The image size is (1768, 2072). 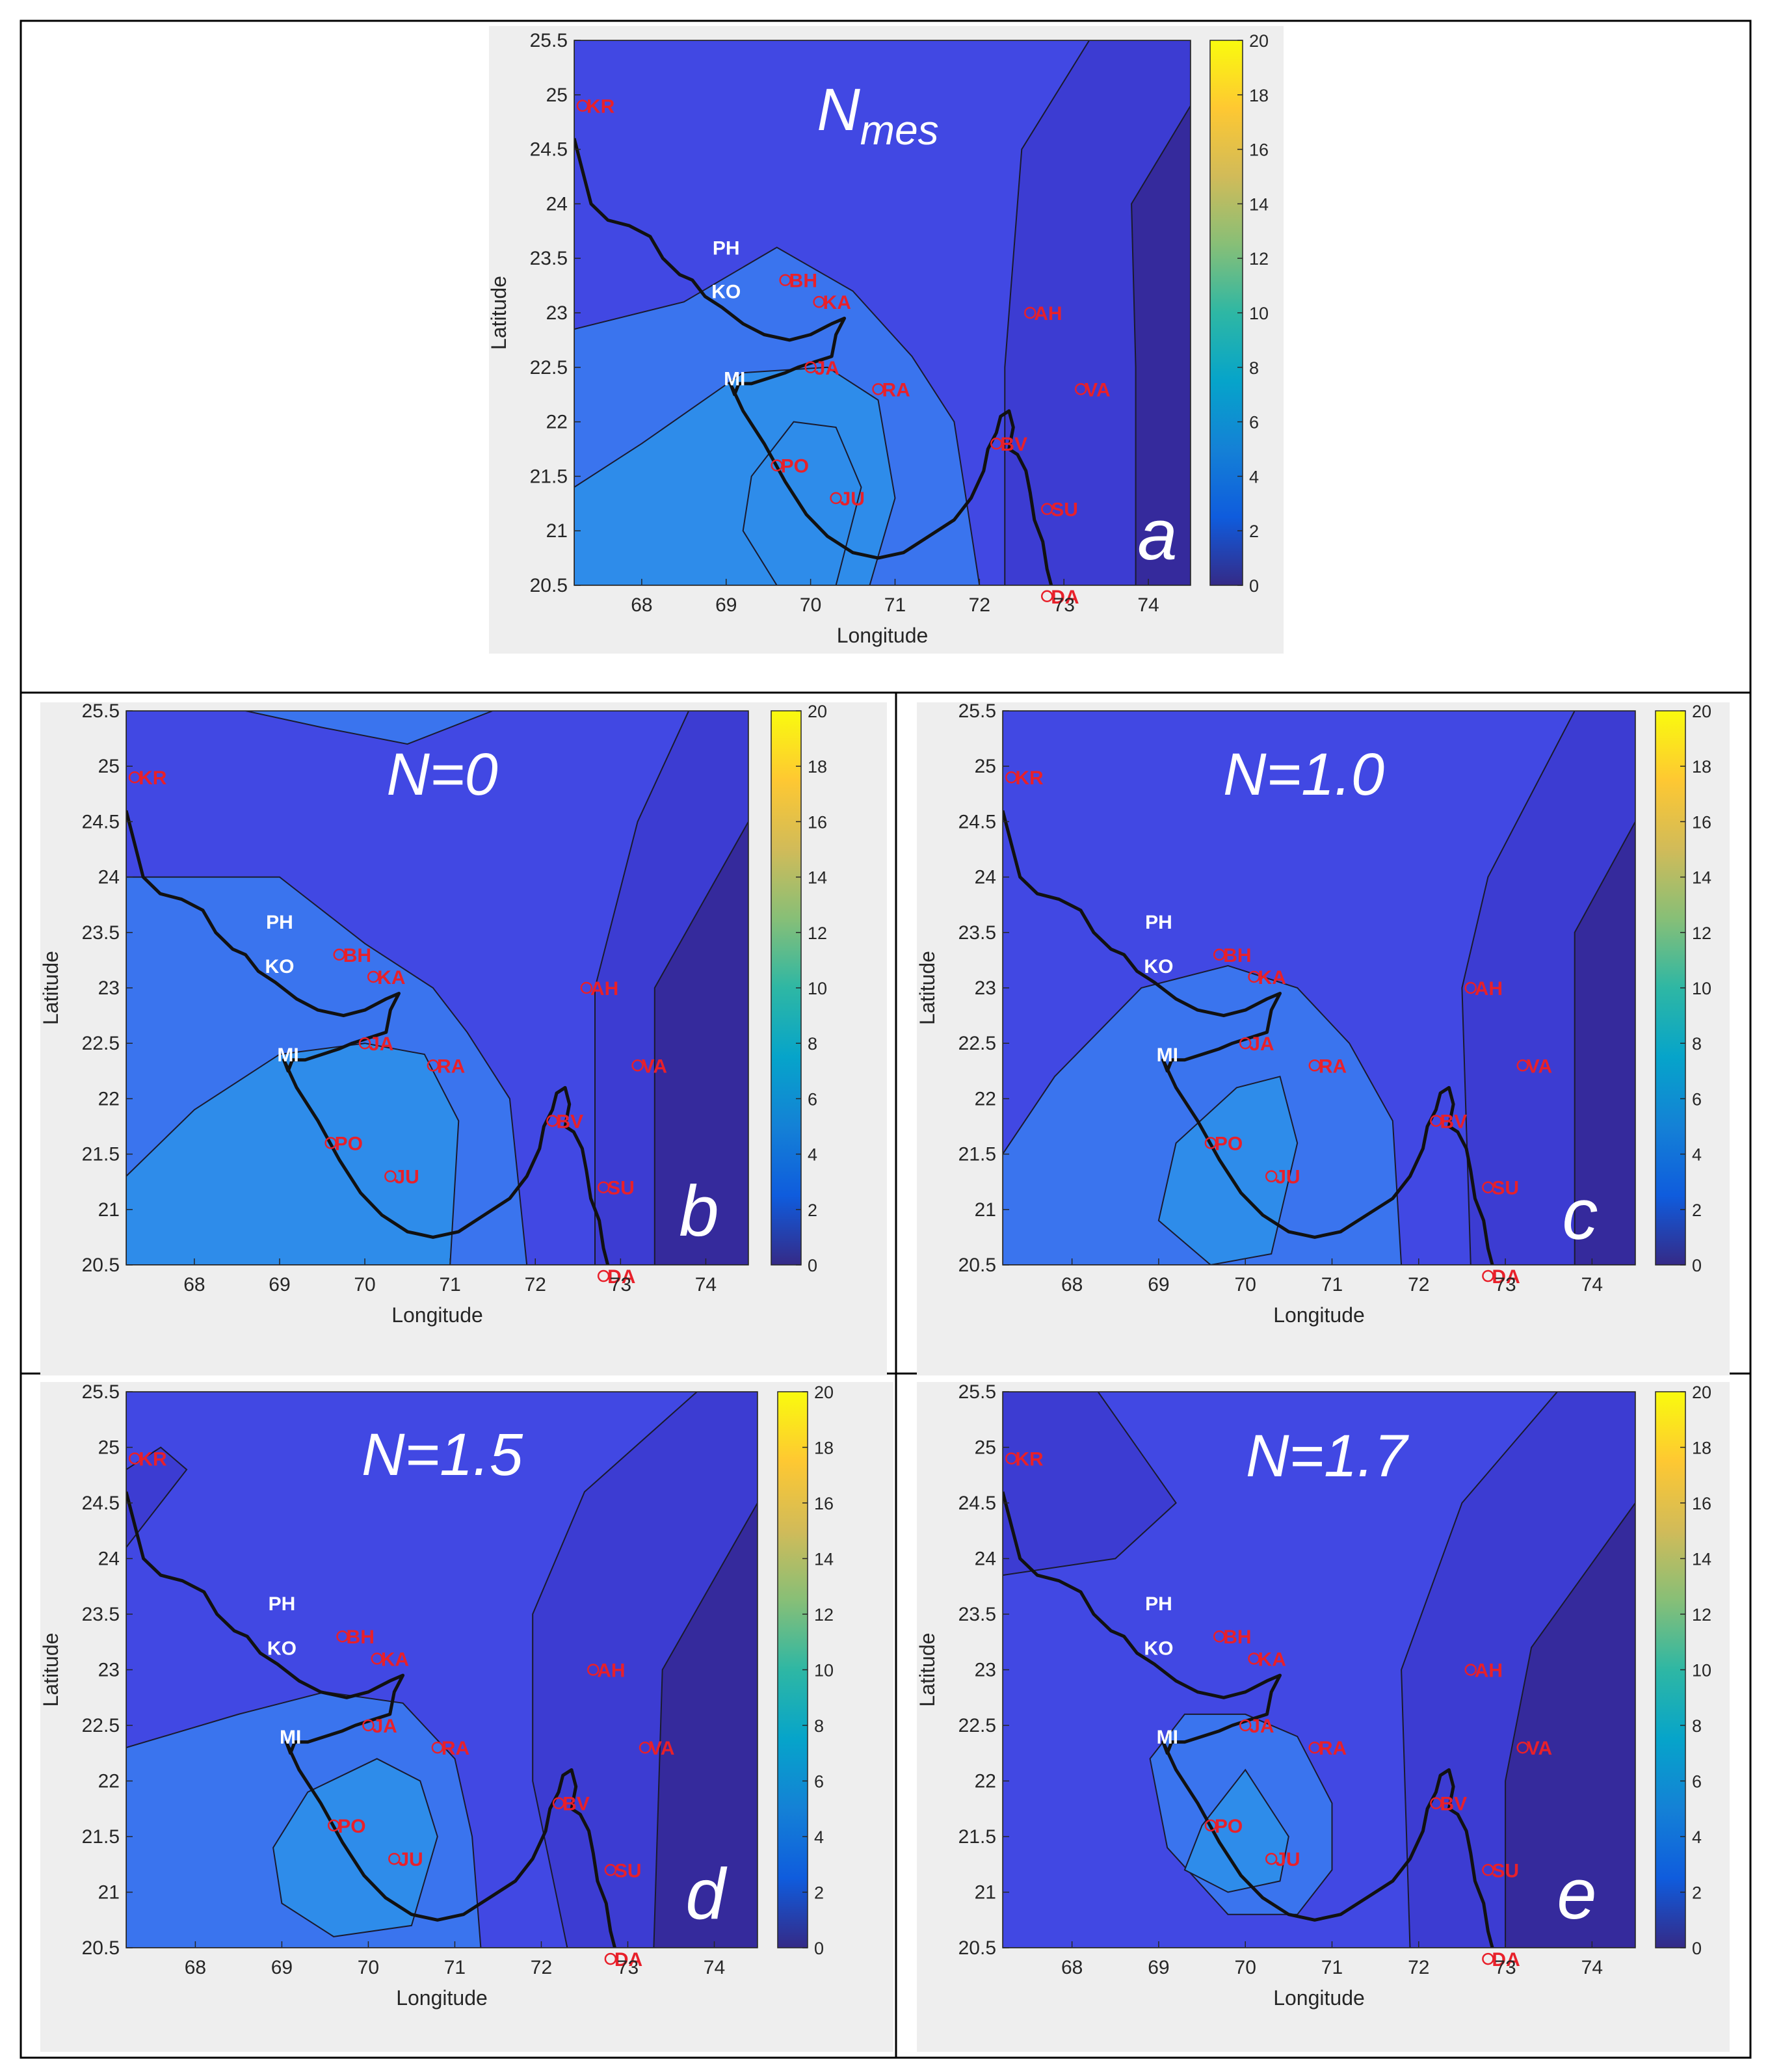 I want to click on city-label-kr: KR, so click(x=153, y=778).